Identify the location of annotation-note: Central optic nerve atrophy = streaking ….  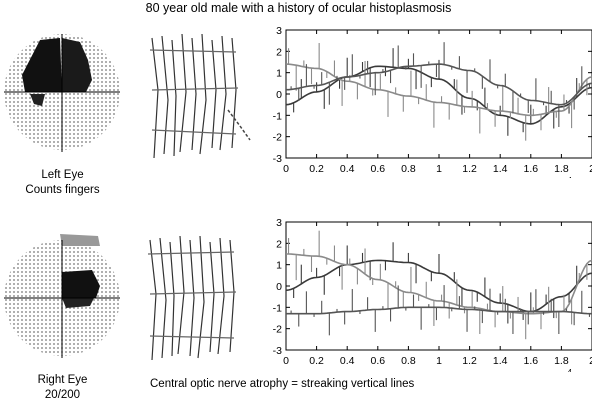
(295, 384).